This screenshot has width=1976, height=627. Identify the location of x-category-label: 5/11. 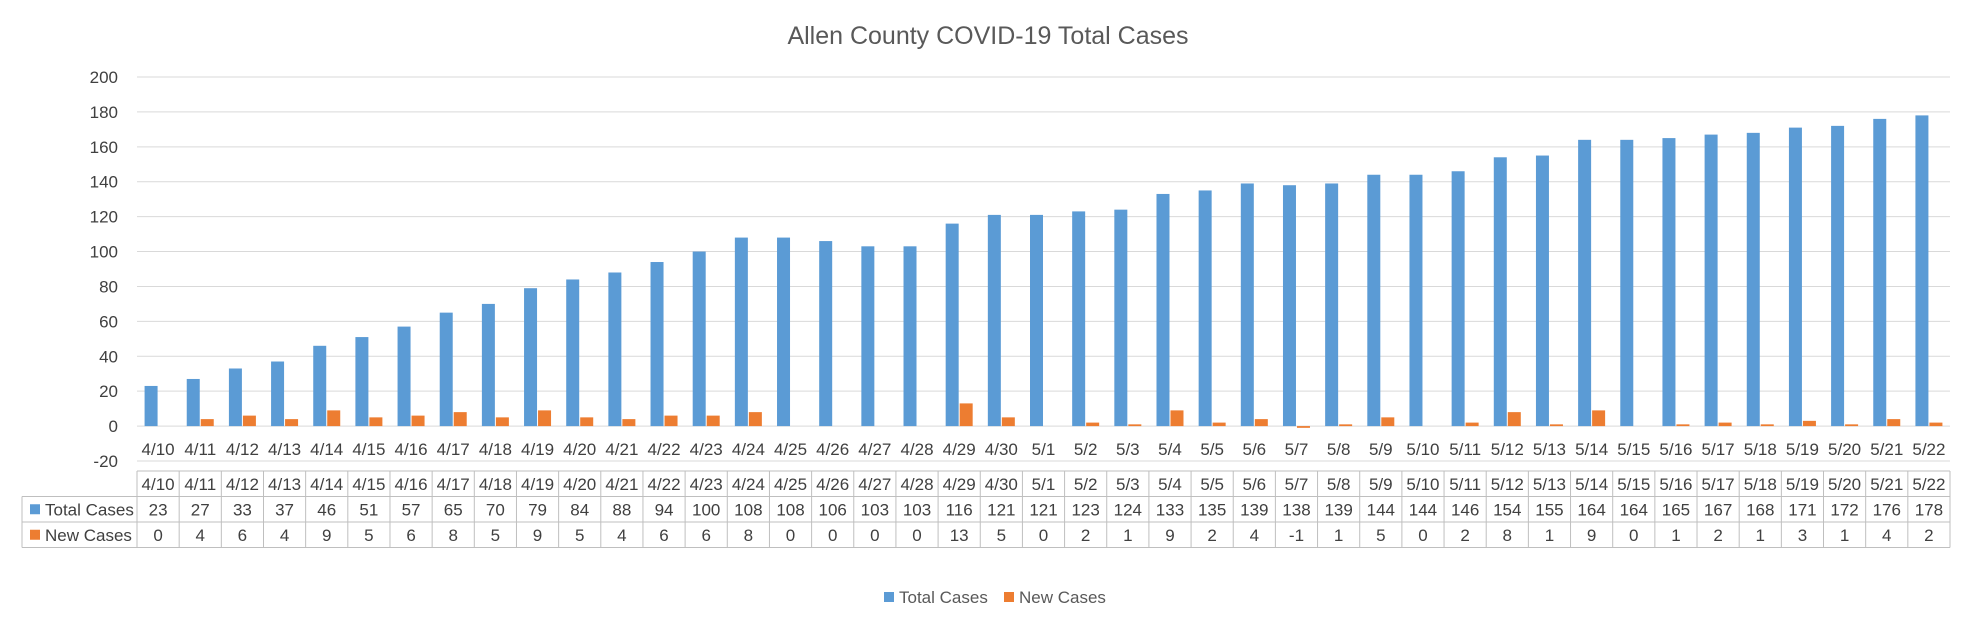
(1465, 449).